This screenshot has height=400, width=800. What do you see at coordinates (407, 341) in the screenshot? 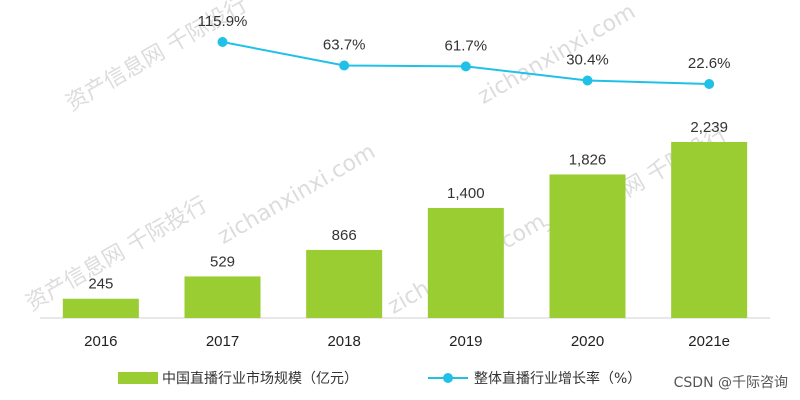
I see `x-axis-tick-labels: 2016 2017 2018 2019 2020 2021e` at bounding box center [407, 341].